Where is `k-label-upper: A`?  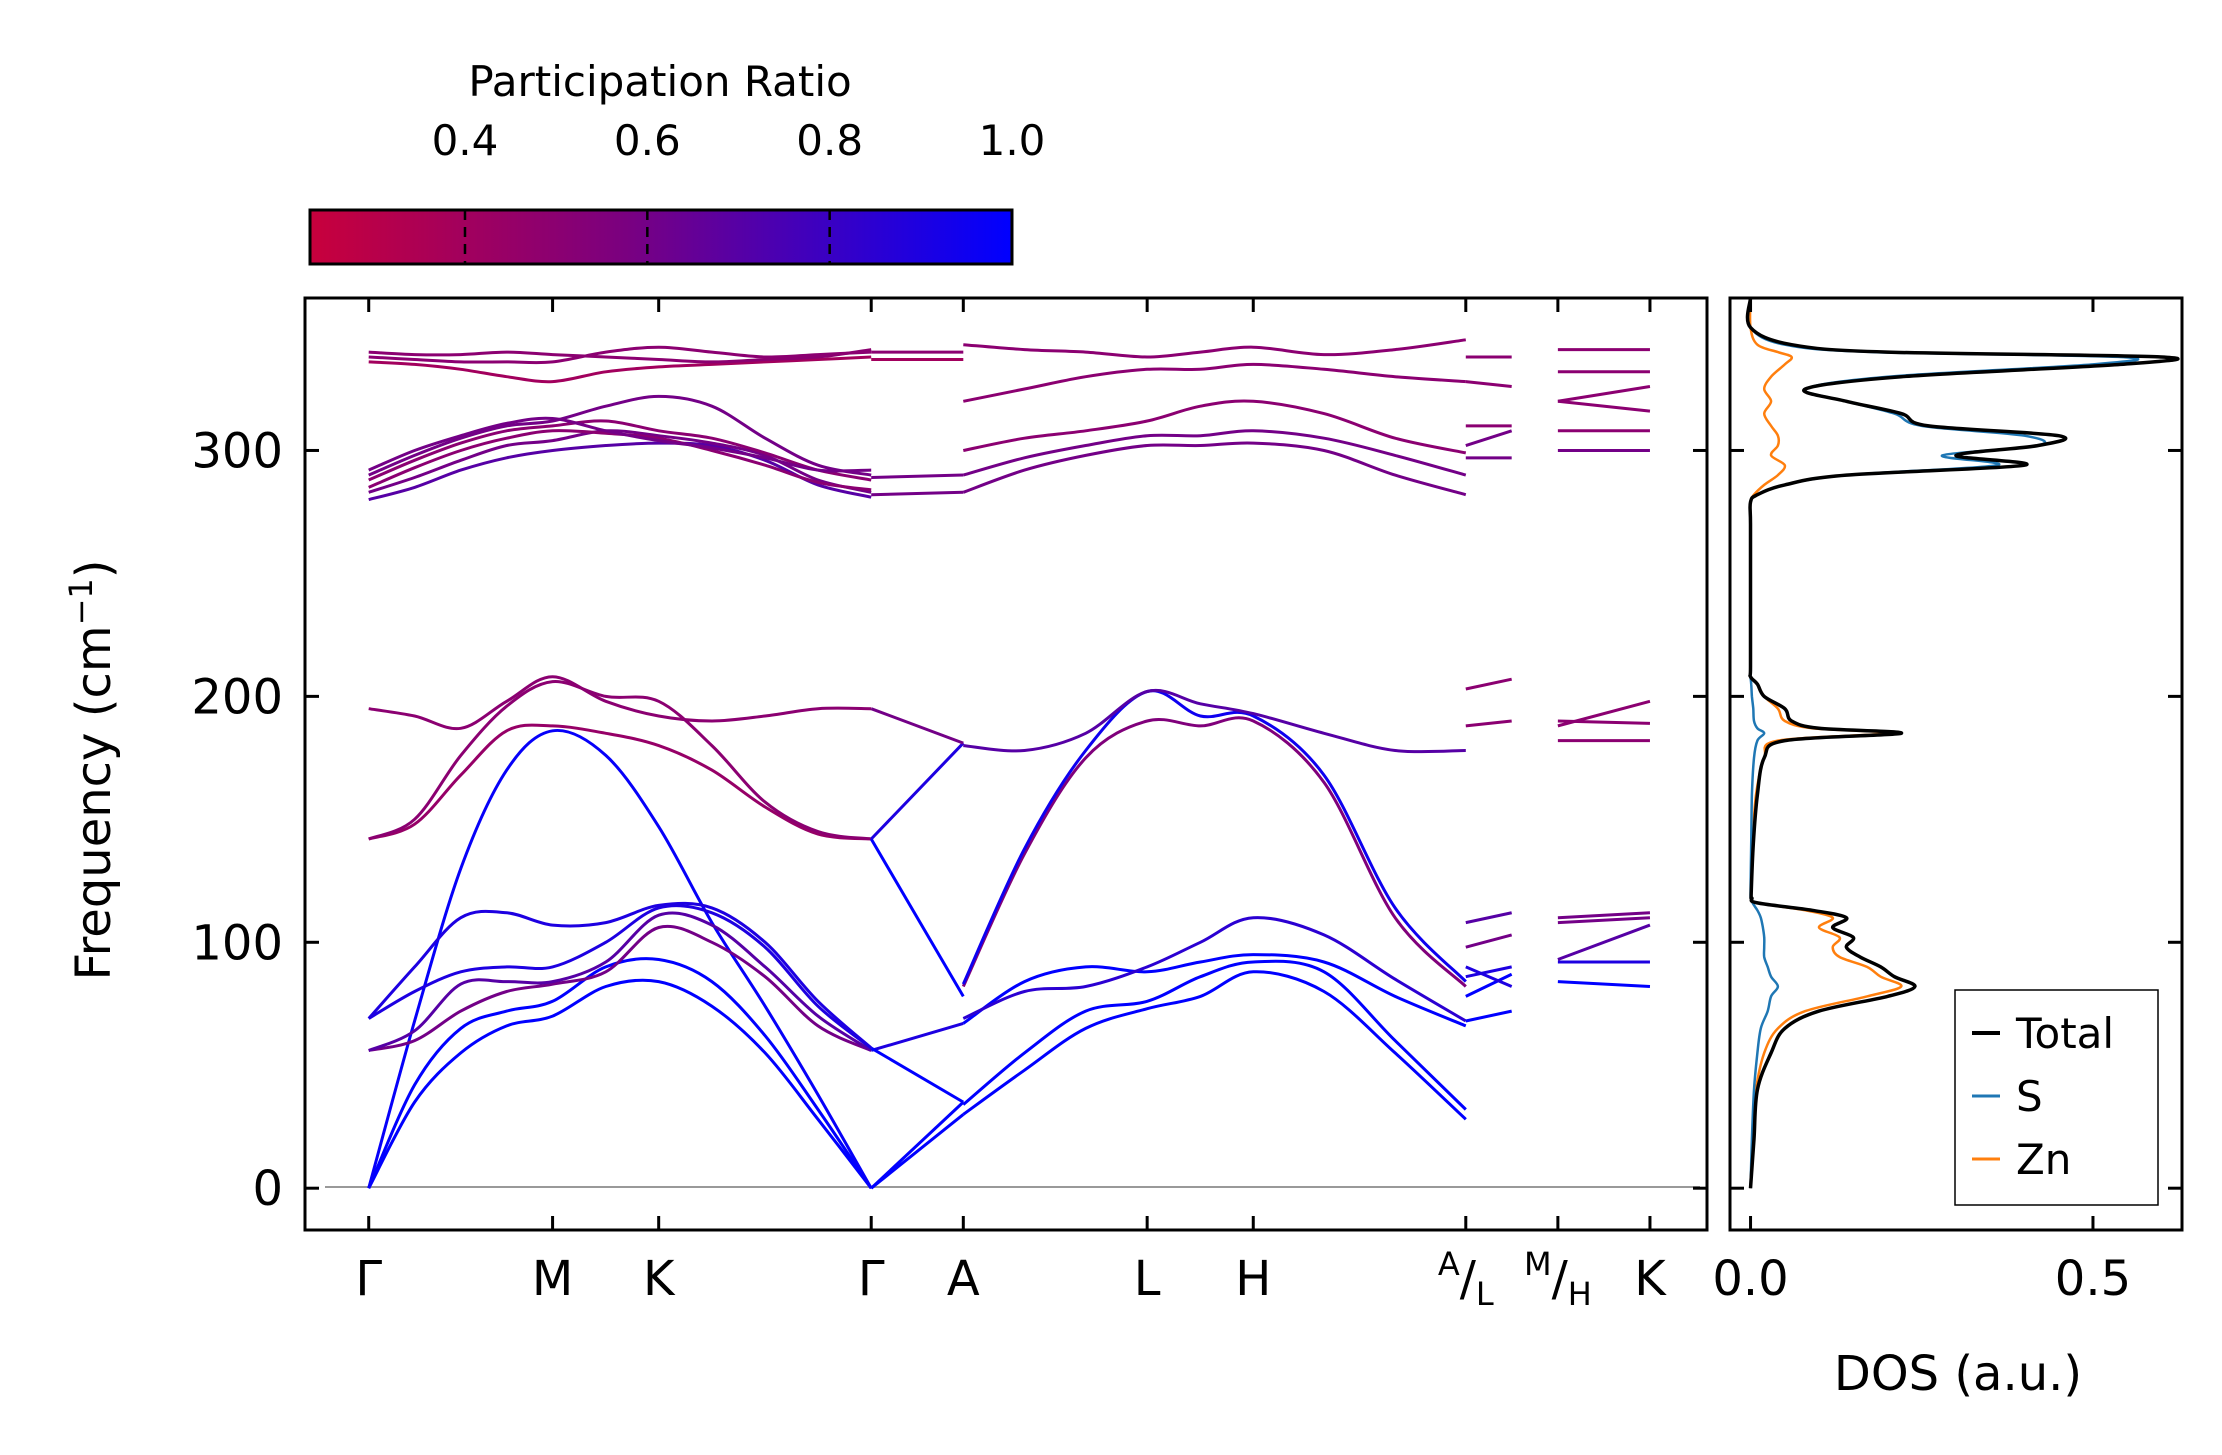
k-label-upper: A is located at coordinates (1449, 1264).